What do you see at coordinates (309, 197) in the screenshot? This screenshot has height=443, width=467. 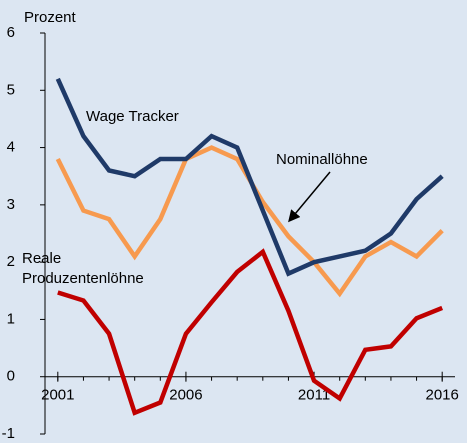 I see `annotation-arrow` at bounding box center [309, 197].